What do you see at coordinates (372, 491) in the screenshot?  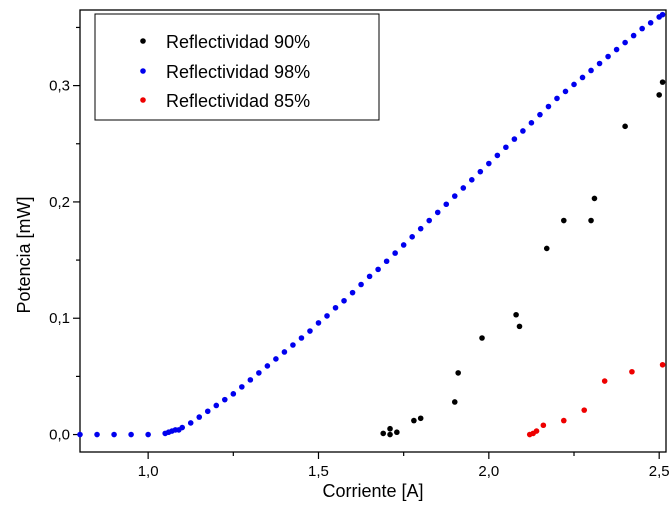 I see `x-axis-label: Corriente [A]` at bounding box center [372, 491].